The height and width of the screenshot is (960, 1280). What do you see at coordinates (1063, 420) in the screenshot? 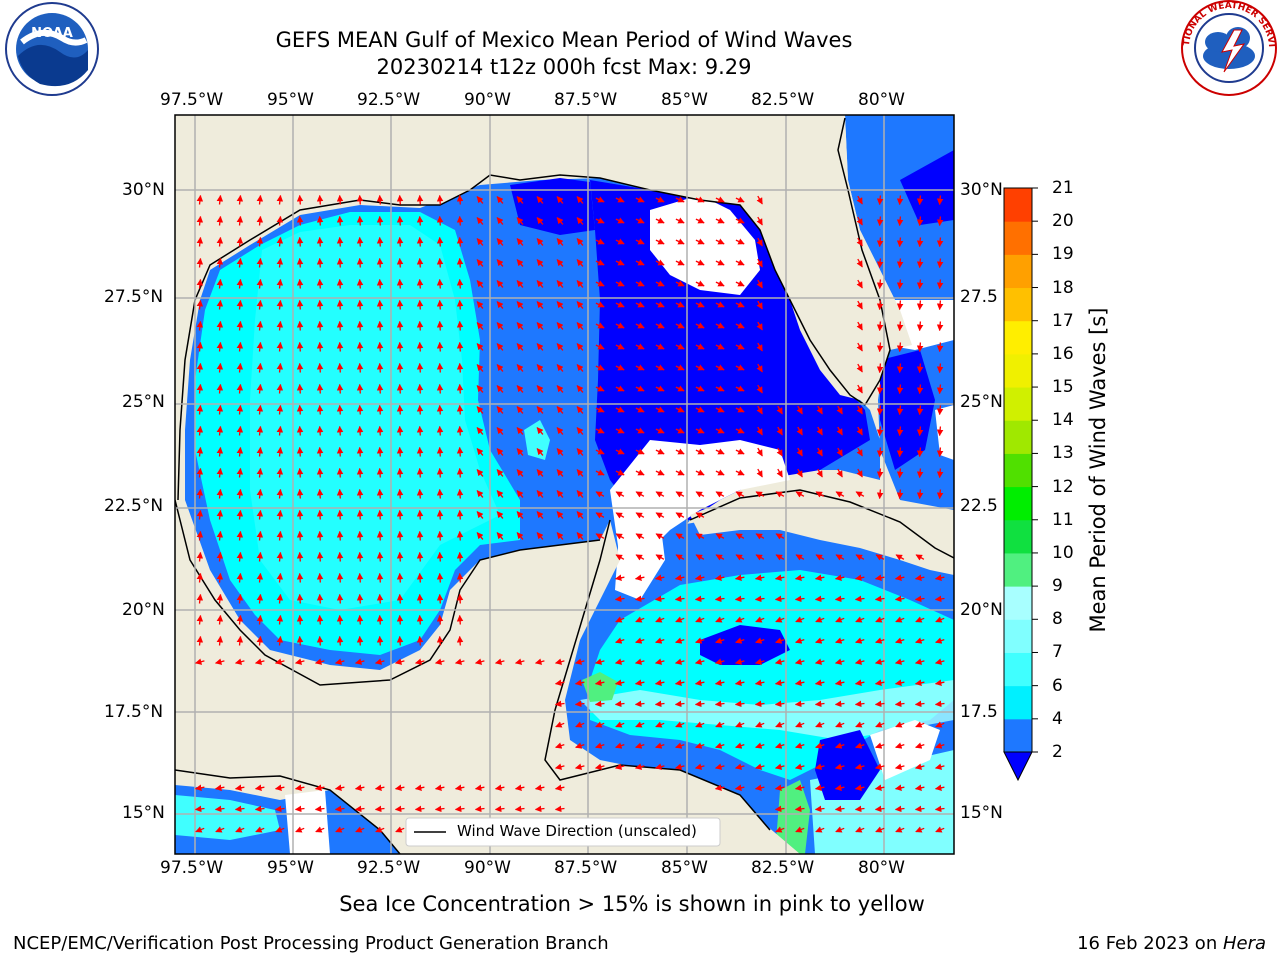
I see `colorbar-tick-label: 14` at bounding box center [1063, 420].